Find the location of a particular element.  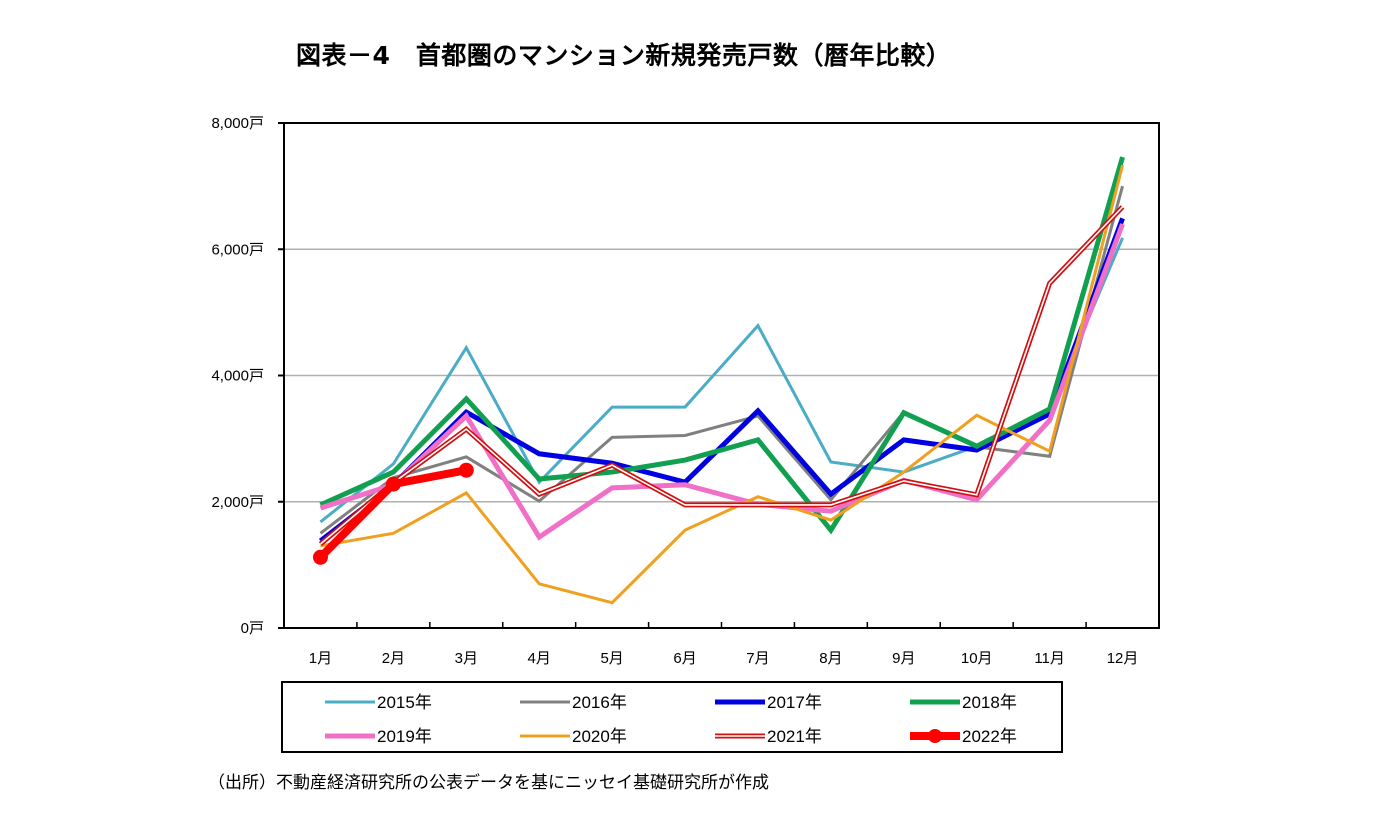

x-tick-label: 9月 is located at coordinates (903, 658).